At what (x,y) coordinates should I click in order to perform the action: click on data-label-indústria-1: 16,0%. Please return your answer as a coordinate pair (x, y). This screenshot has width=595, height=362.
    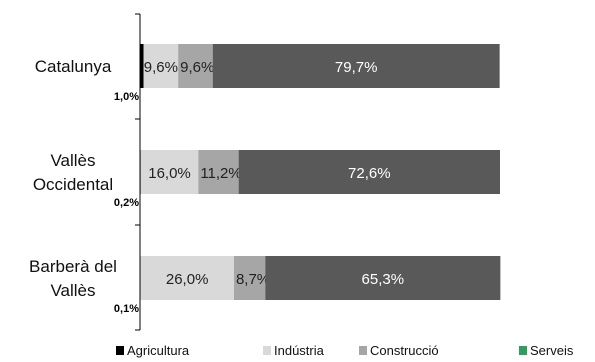
    Looking at the image, I should click on (169, 173).